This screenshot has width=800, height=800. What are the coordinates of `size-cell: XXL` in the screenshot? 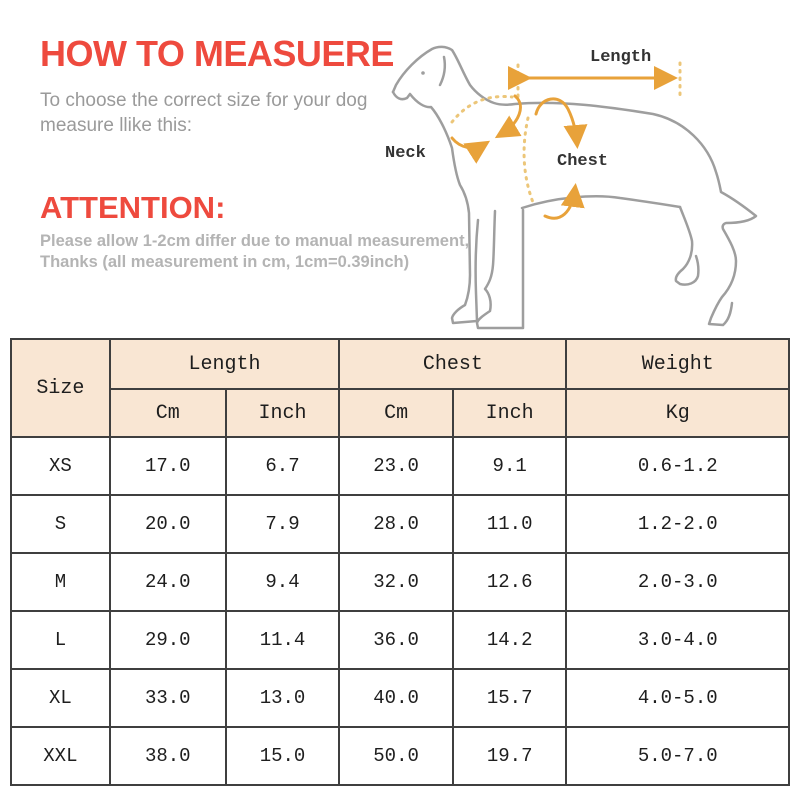 It's located at (60, 756).